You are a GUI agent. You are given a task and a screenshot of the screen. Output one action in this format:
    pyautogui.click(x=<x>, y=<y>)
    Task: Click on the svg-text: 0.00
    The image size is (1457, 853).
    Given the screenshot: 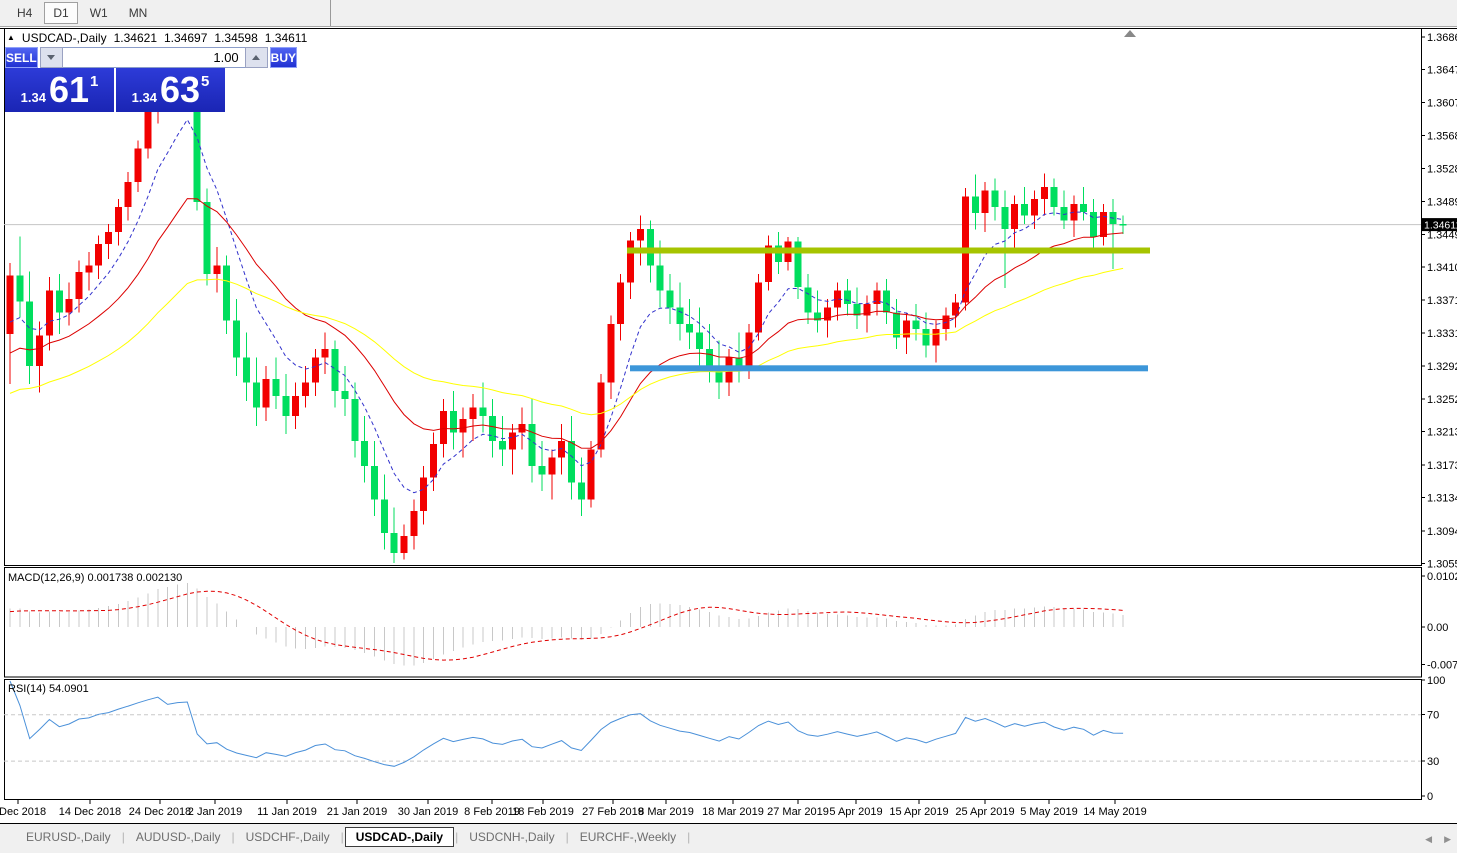 What is the action you would take?
    pyautogui.click(x=1437, y=628)
    